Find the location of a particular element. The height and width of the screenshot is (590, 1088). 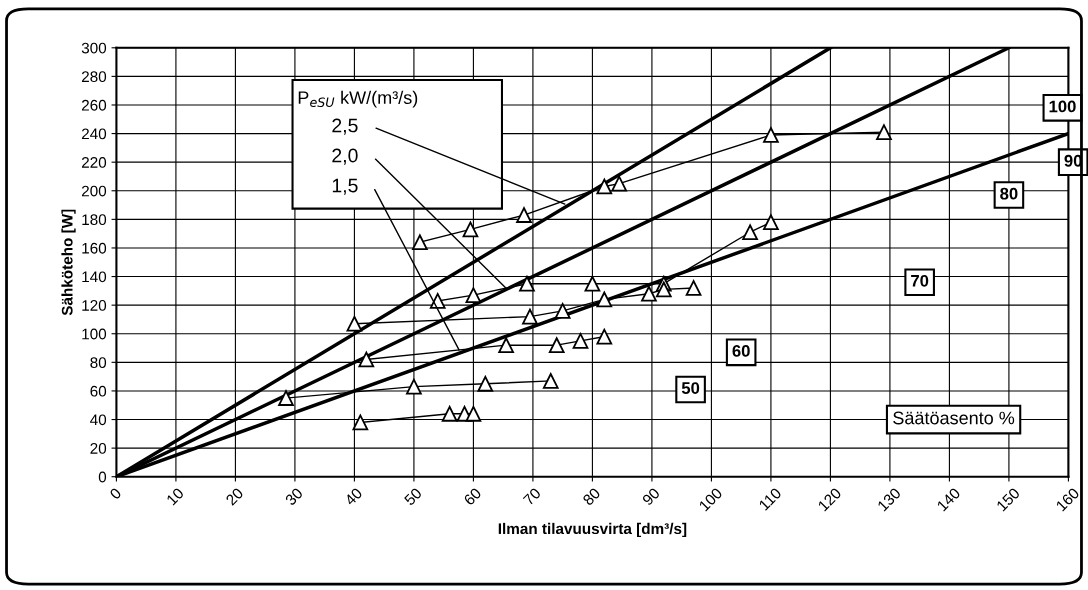

annotation: Säätöasento % is located at coordinates (954, 418).